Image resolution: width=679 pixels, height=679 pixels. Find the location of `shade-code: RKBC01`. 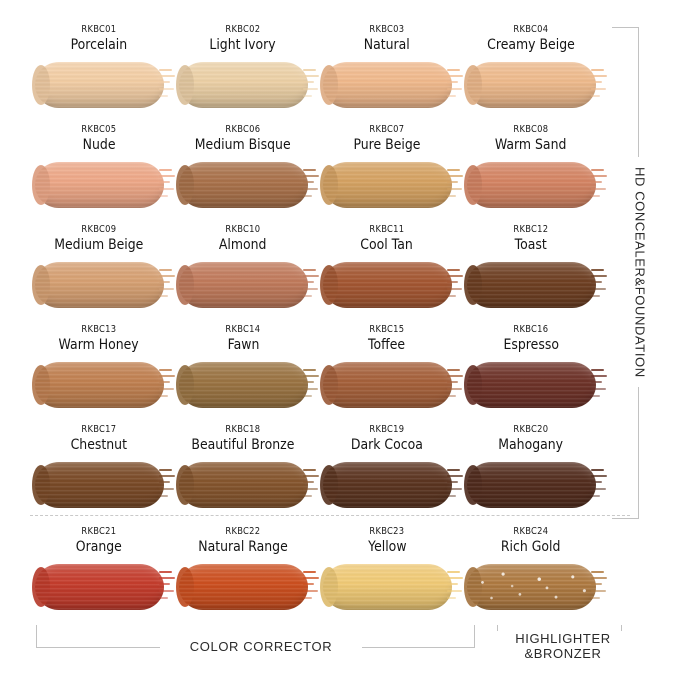

shade-code: RKBC01 is located at coordinates (99, 29).